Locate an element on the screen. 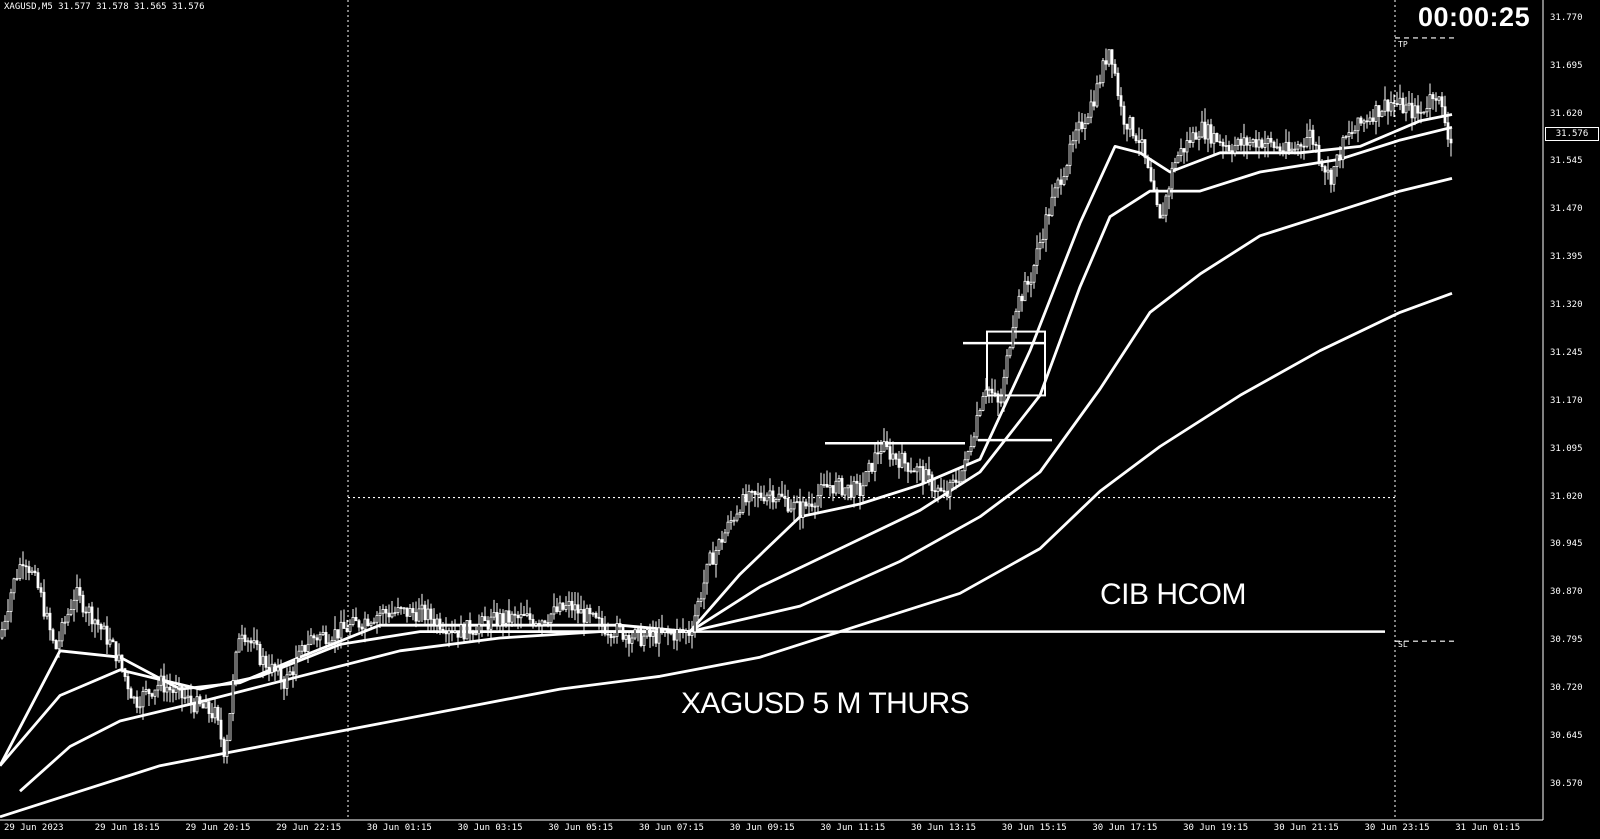 Image resolution: width=1600 pixels, height=839 pixels. current-price-tag: 31.576 is located at coordinates (1572, 134).